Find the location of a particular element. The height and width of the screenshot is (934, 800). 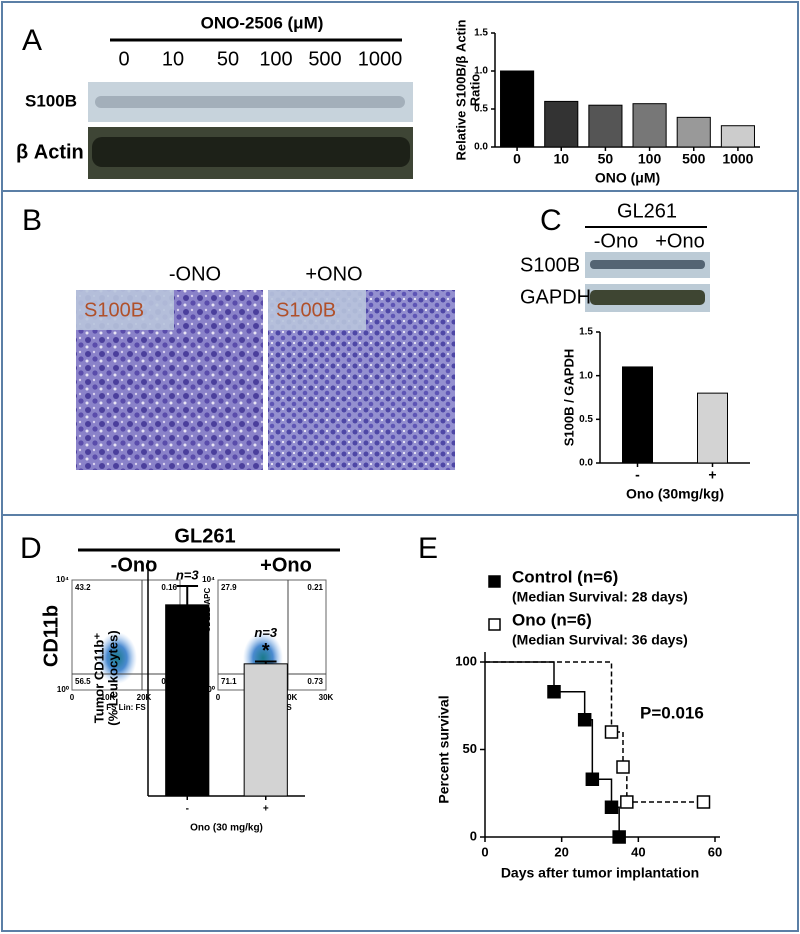

dose: 1000 is located at coordinates (380, 59).